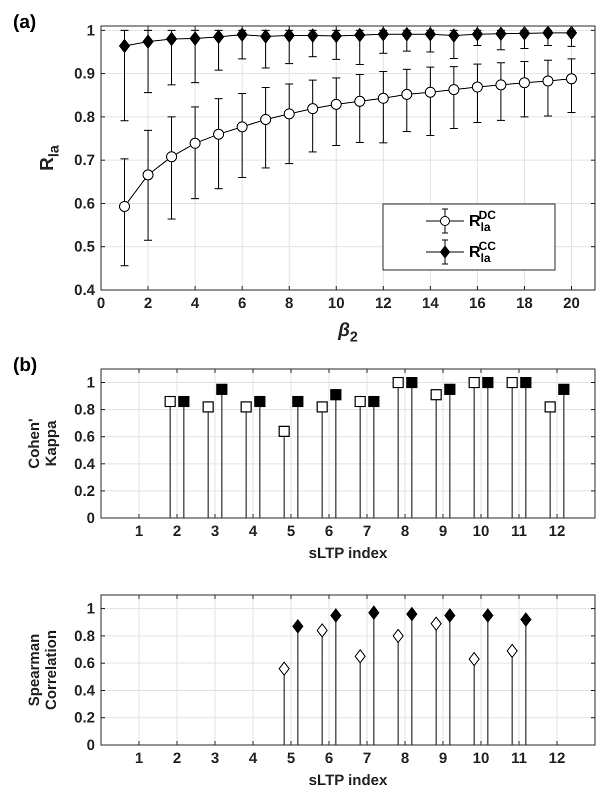 This screenshot has width=602, height=793. I want to click on text: (a), so click(24, 22).